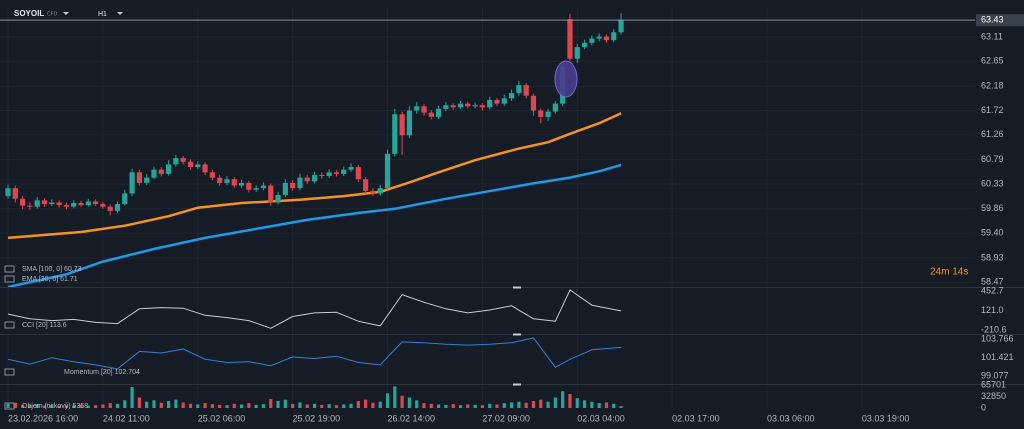  What do you see at coordinates (120, 13) in the screenshot?
I see `timeframe-dropdown` at bounding box center [120, 13].